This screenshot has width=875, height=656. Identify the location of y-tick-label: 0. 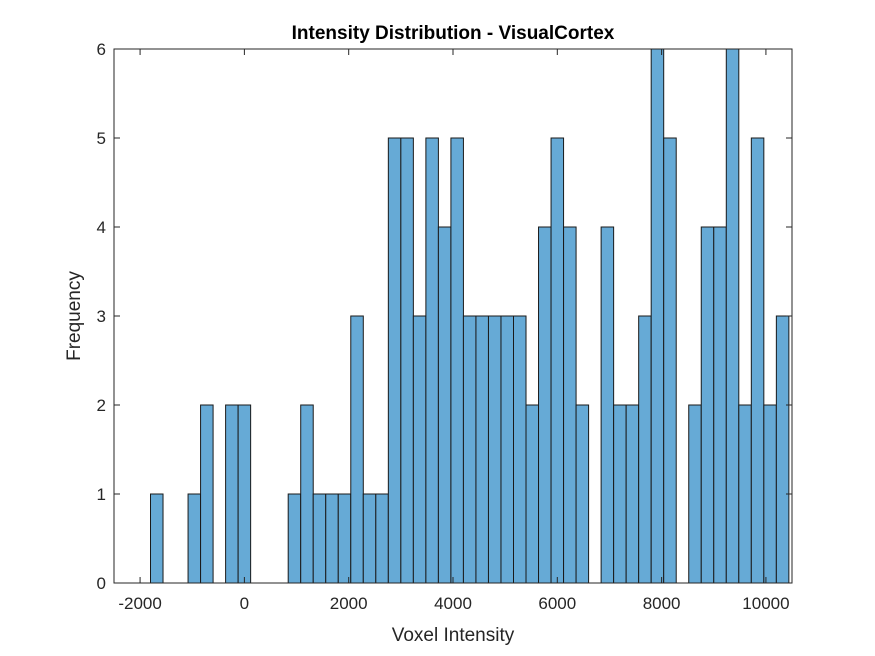
(101, 583).